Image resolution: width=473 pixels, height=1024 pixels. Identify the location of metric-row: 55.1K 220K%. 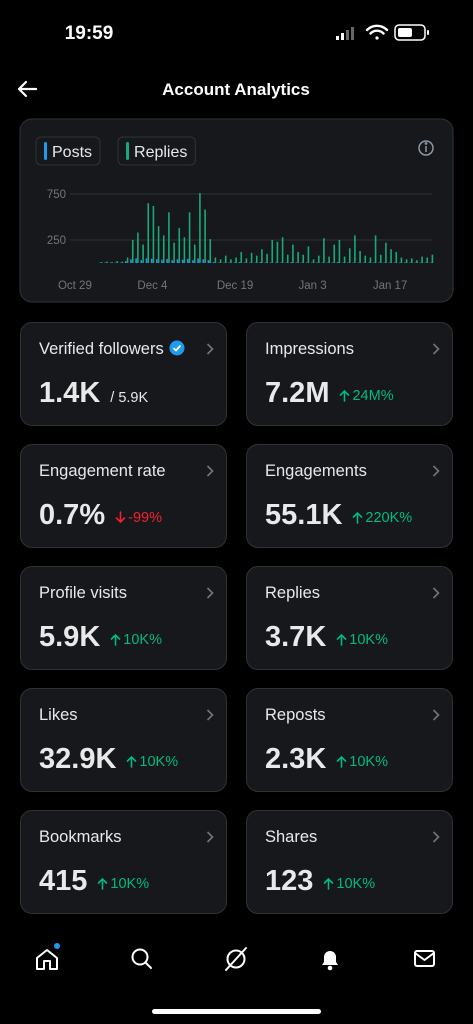
(338, 515).